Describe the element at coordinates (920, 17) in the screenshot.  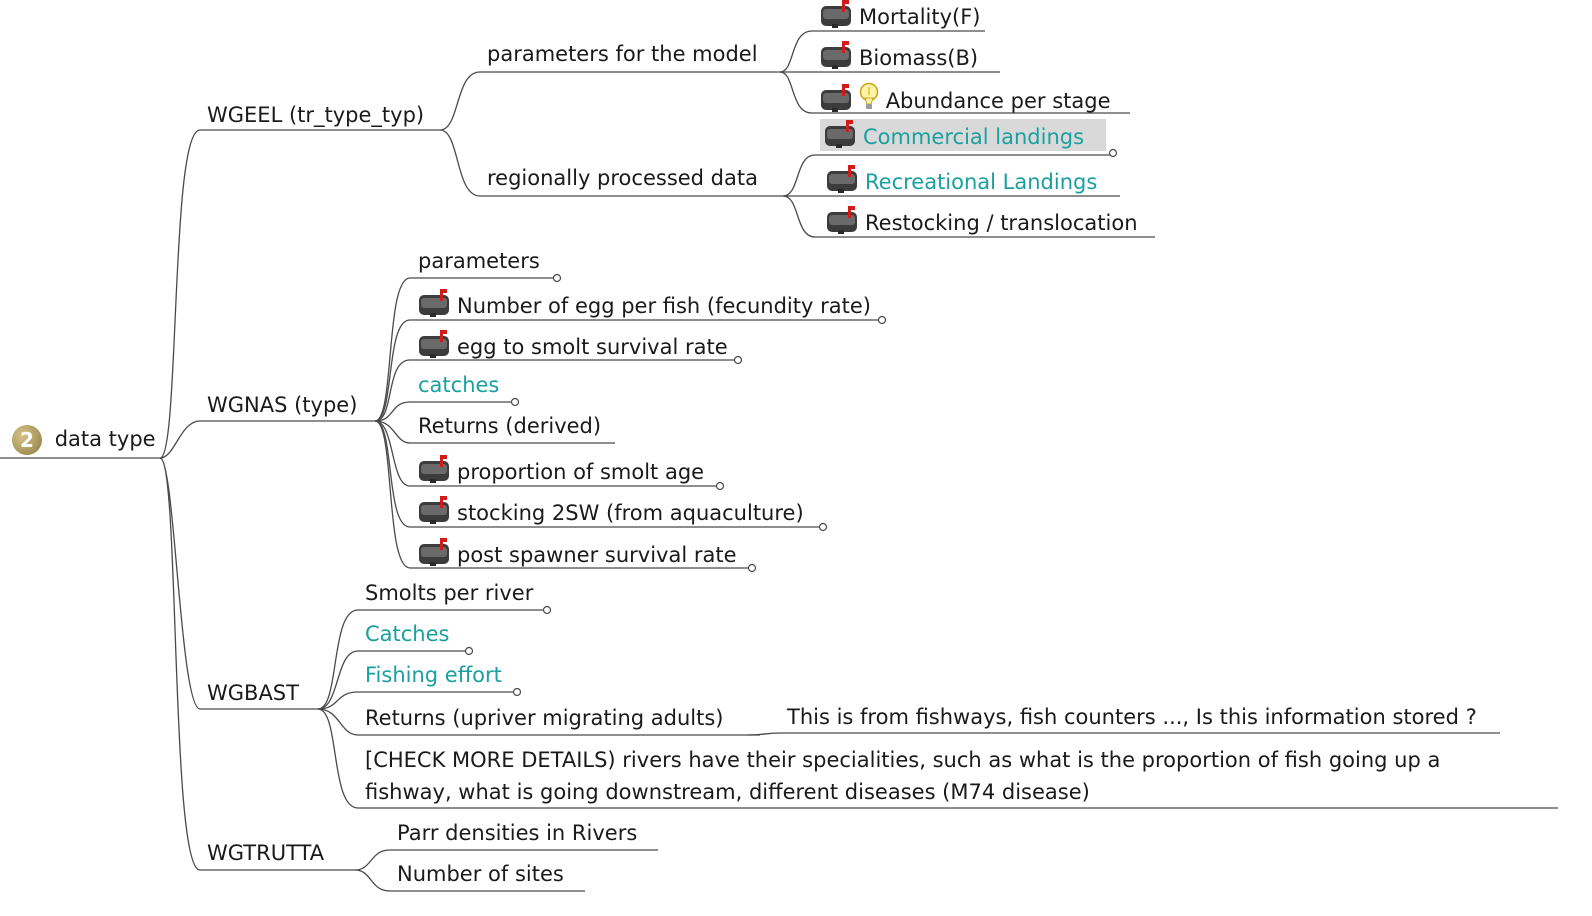
I see `mortality-label: Mortality(F)` at that location.